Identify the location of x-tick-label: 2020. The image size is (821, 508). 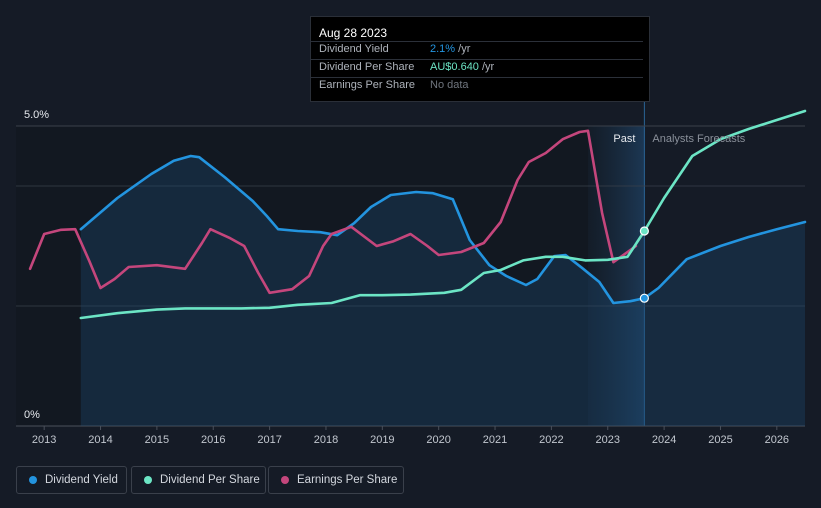
(438, 440).